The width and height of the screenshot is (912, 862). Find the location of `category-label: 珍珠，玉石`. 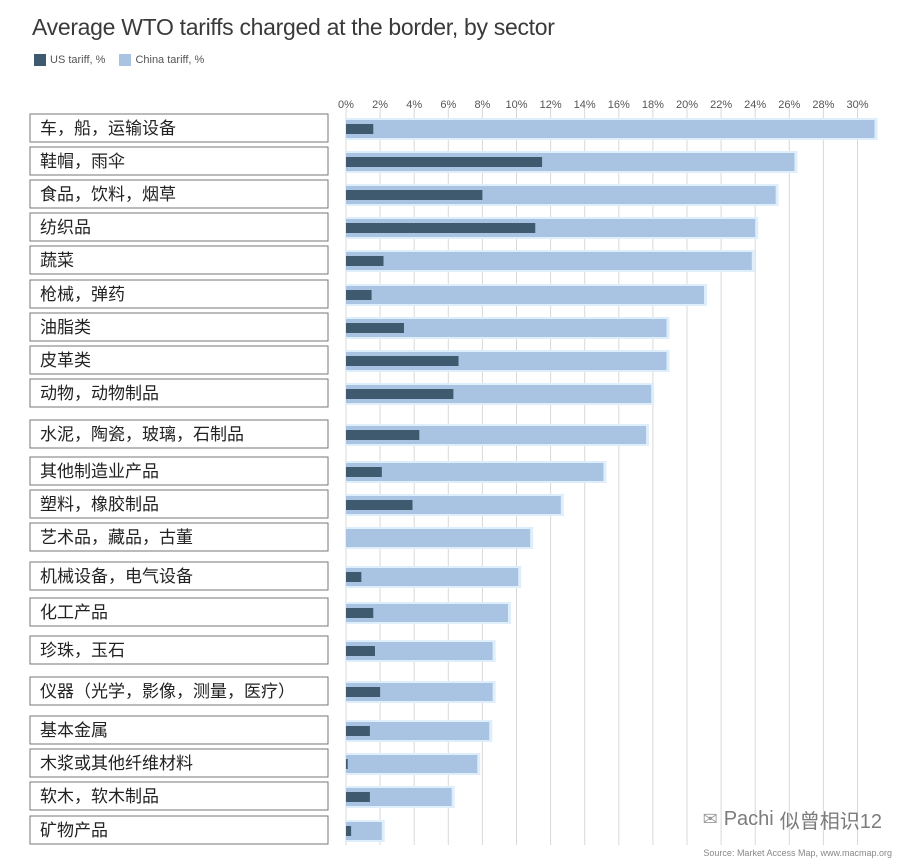

category-label: 珍珠，玉石 is located at coordinates (82, 651).